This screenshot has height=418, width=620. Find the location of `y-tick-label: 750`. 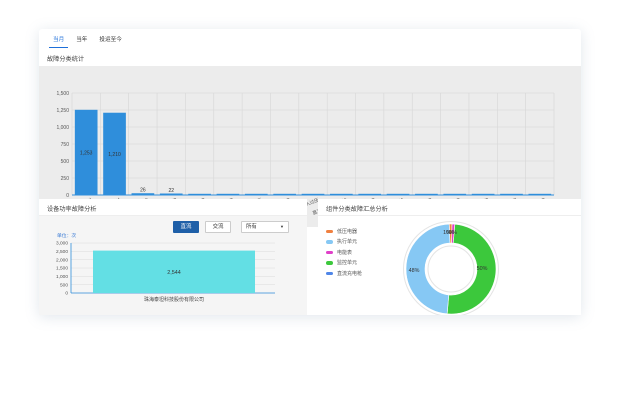

y-tick-label: 750 is located at coordinates (65, 145).